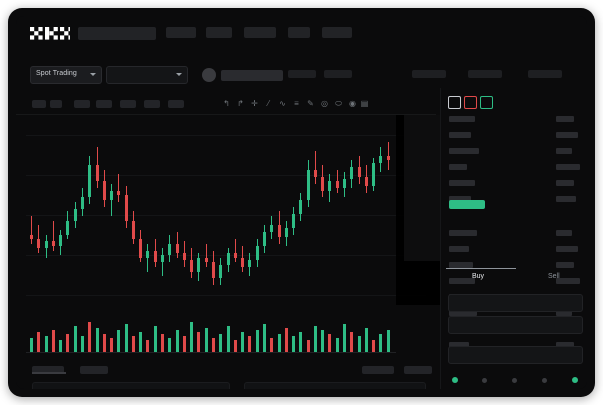 This screenshot has height=405, width=603. I want to click on tab-funds, so click(418, 370).